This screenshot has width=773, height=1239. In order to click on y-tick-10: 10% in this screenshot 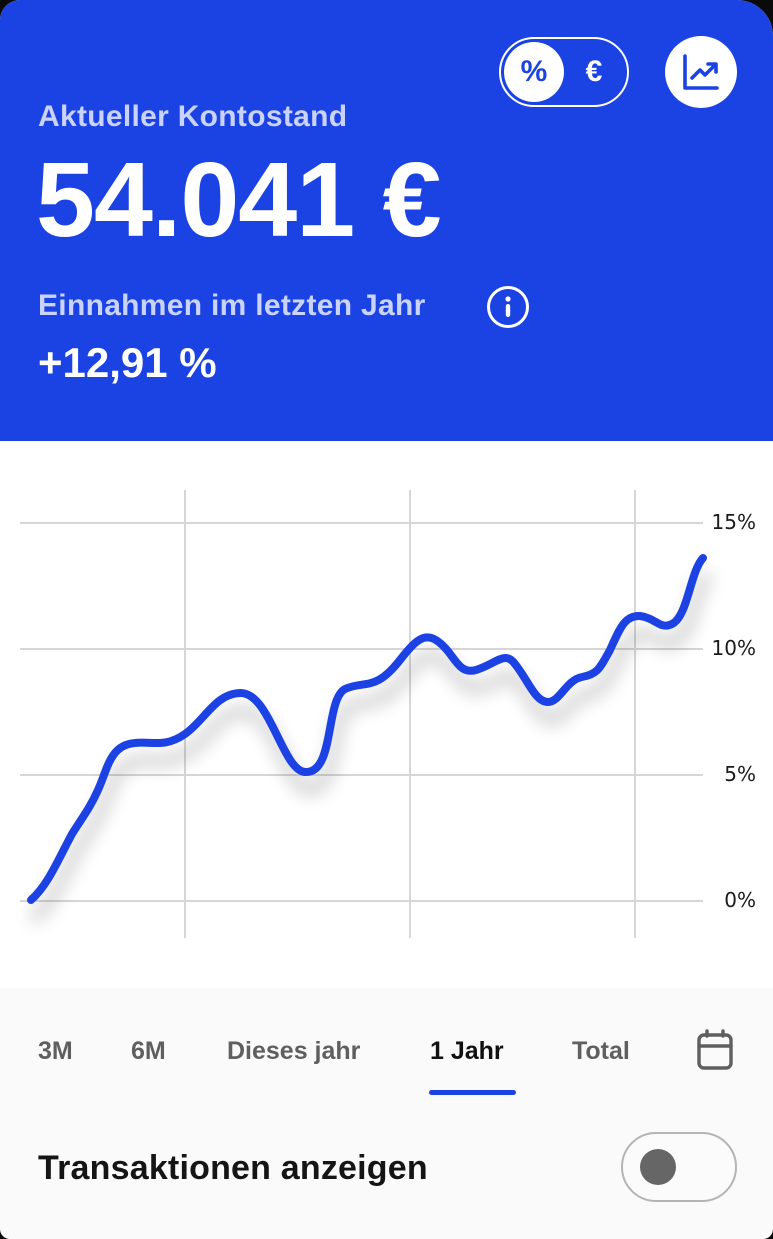, I will do `click(733, 648)`.